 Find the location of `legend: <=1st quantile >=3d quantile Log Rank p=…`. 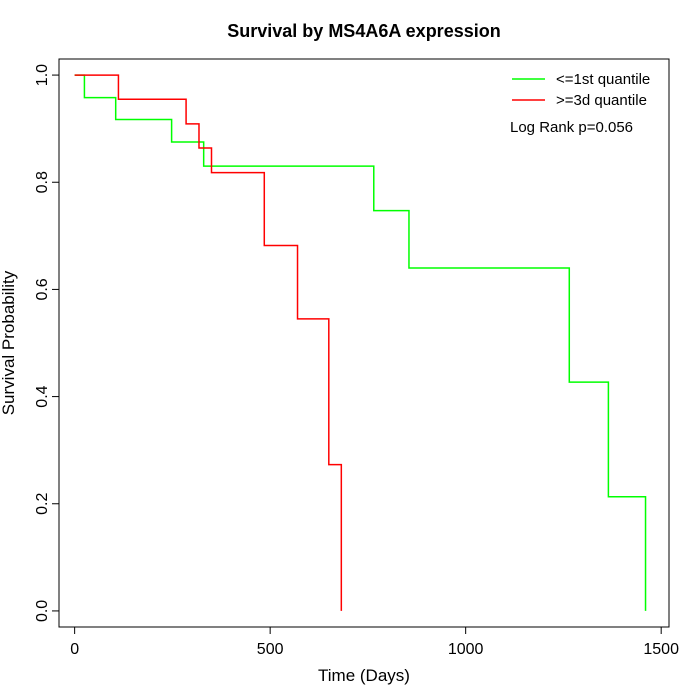

legend: <=1st quantile >=3d quantile Log Rank p=… is located at coordinates (580, 103).